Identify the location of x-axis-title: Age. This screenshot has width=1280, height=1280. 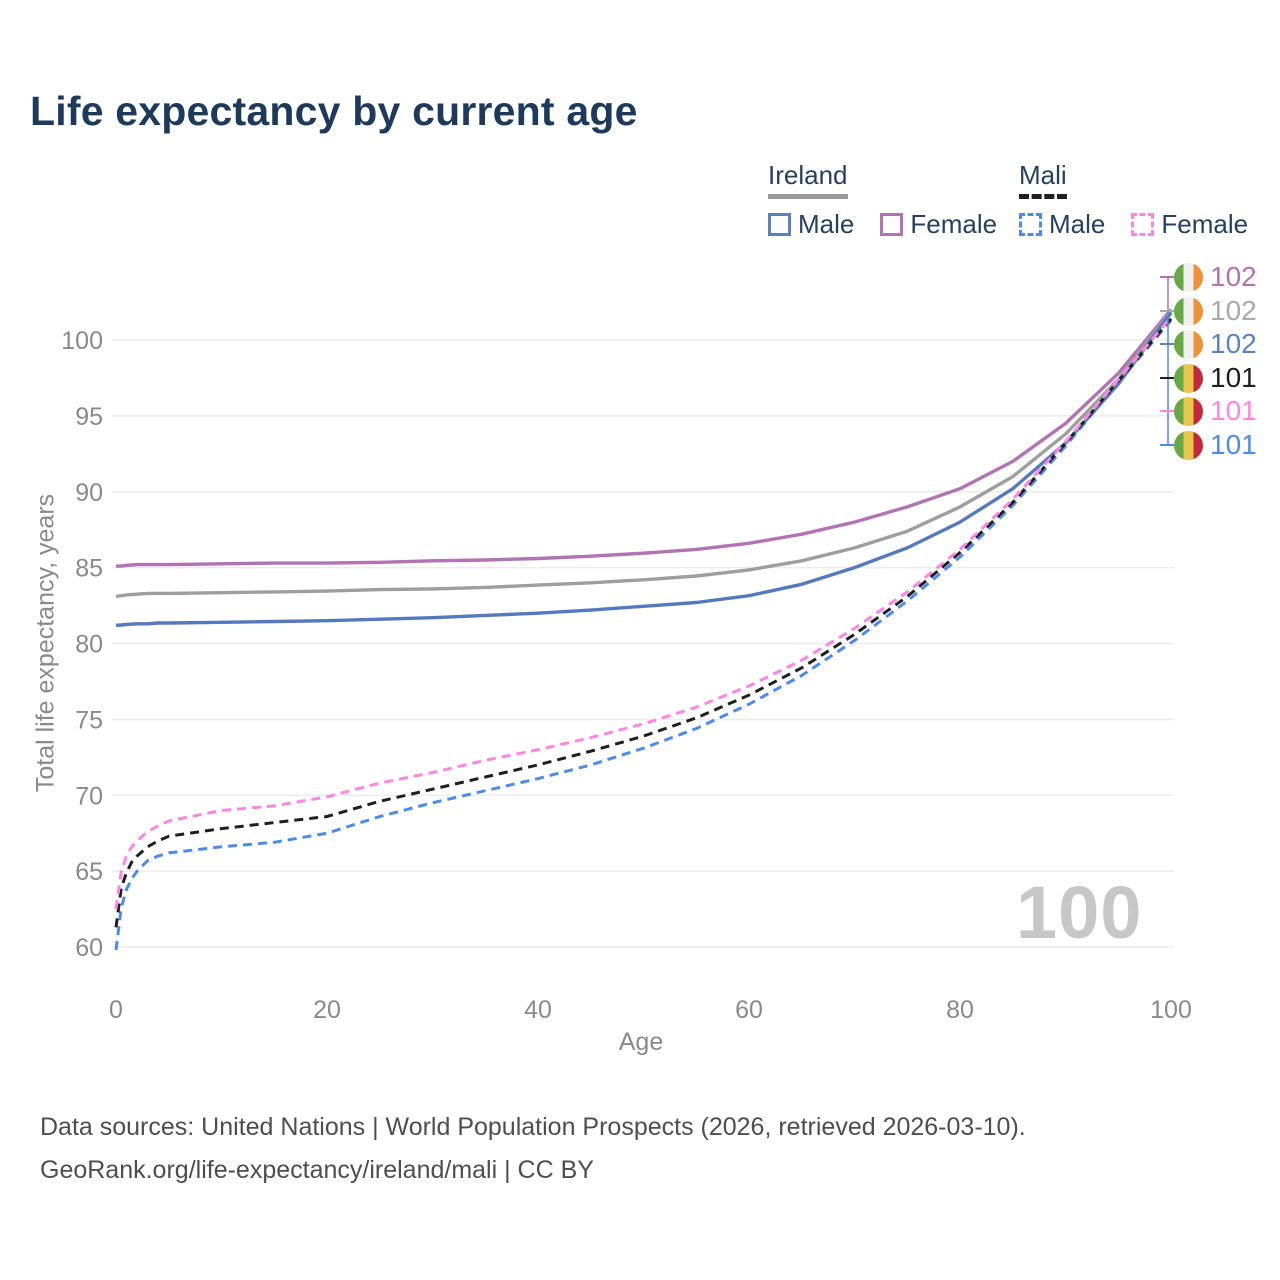
(641, 1042).